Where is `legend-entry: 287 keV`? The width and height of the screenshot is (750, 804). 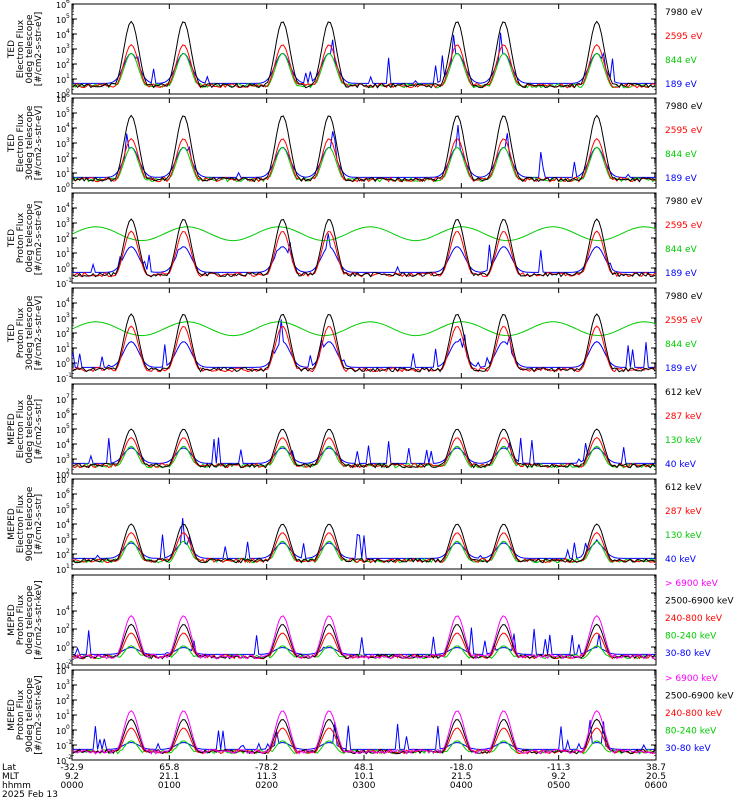 legend-entry: 287 keV is located at coordinates (683, 512).